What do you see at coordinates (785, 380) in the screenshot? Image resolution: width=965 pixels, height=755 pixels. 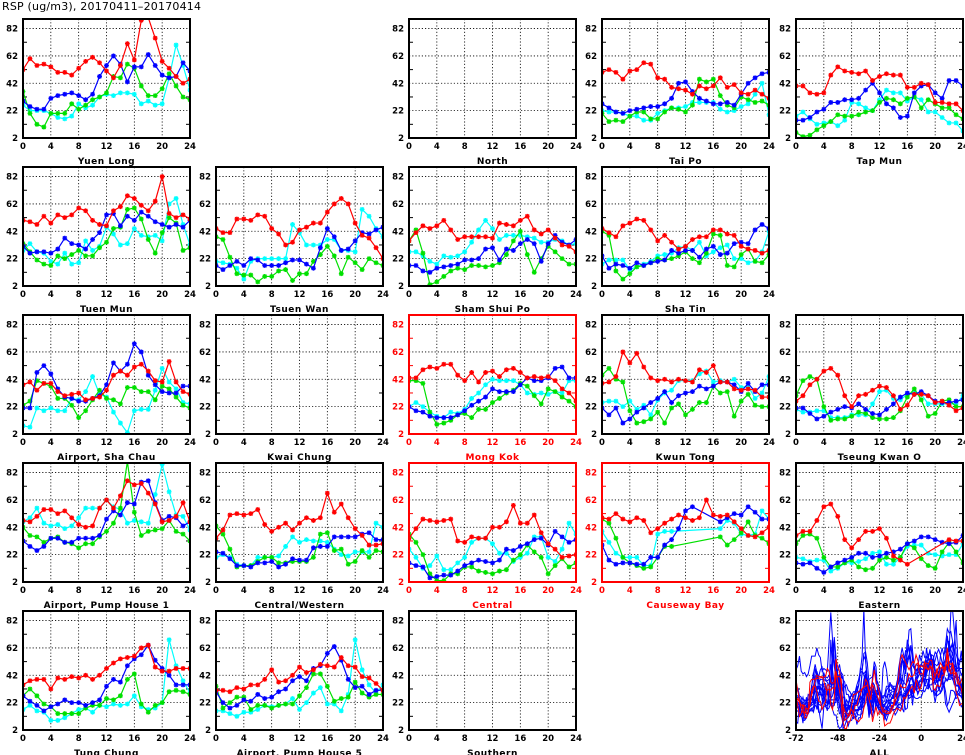 I see `y-tick-label: 42` at bounding box center [785, 380].